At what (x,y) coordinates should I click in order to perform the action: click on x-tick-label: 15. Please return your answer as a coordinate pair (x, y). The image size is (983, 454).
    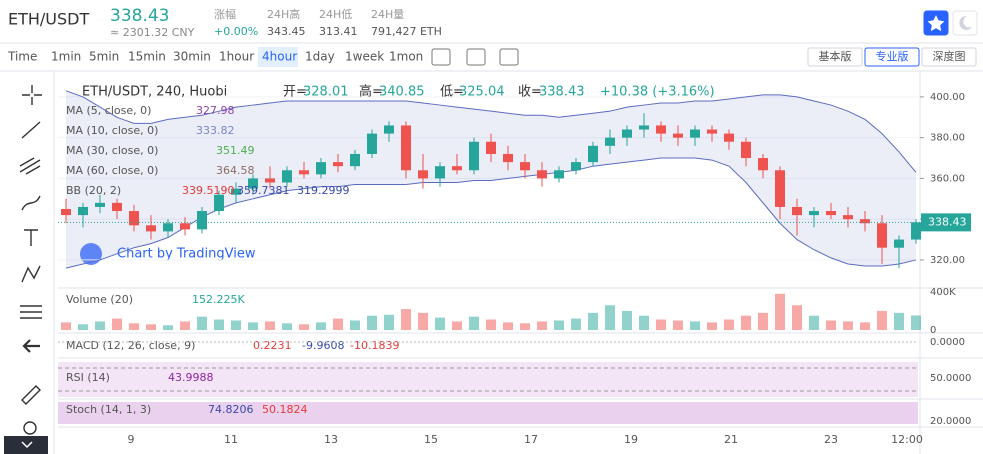
    Looking at the image, I should click on (431, 439).